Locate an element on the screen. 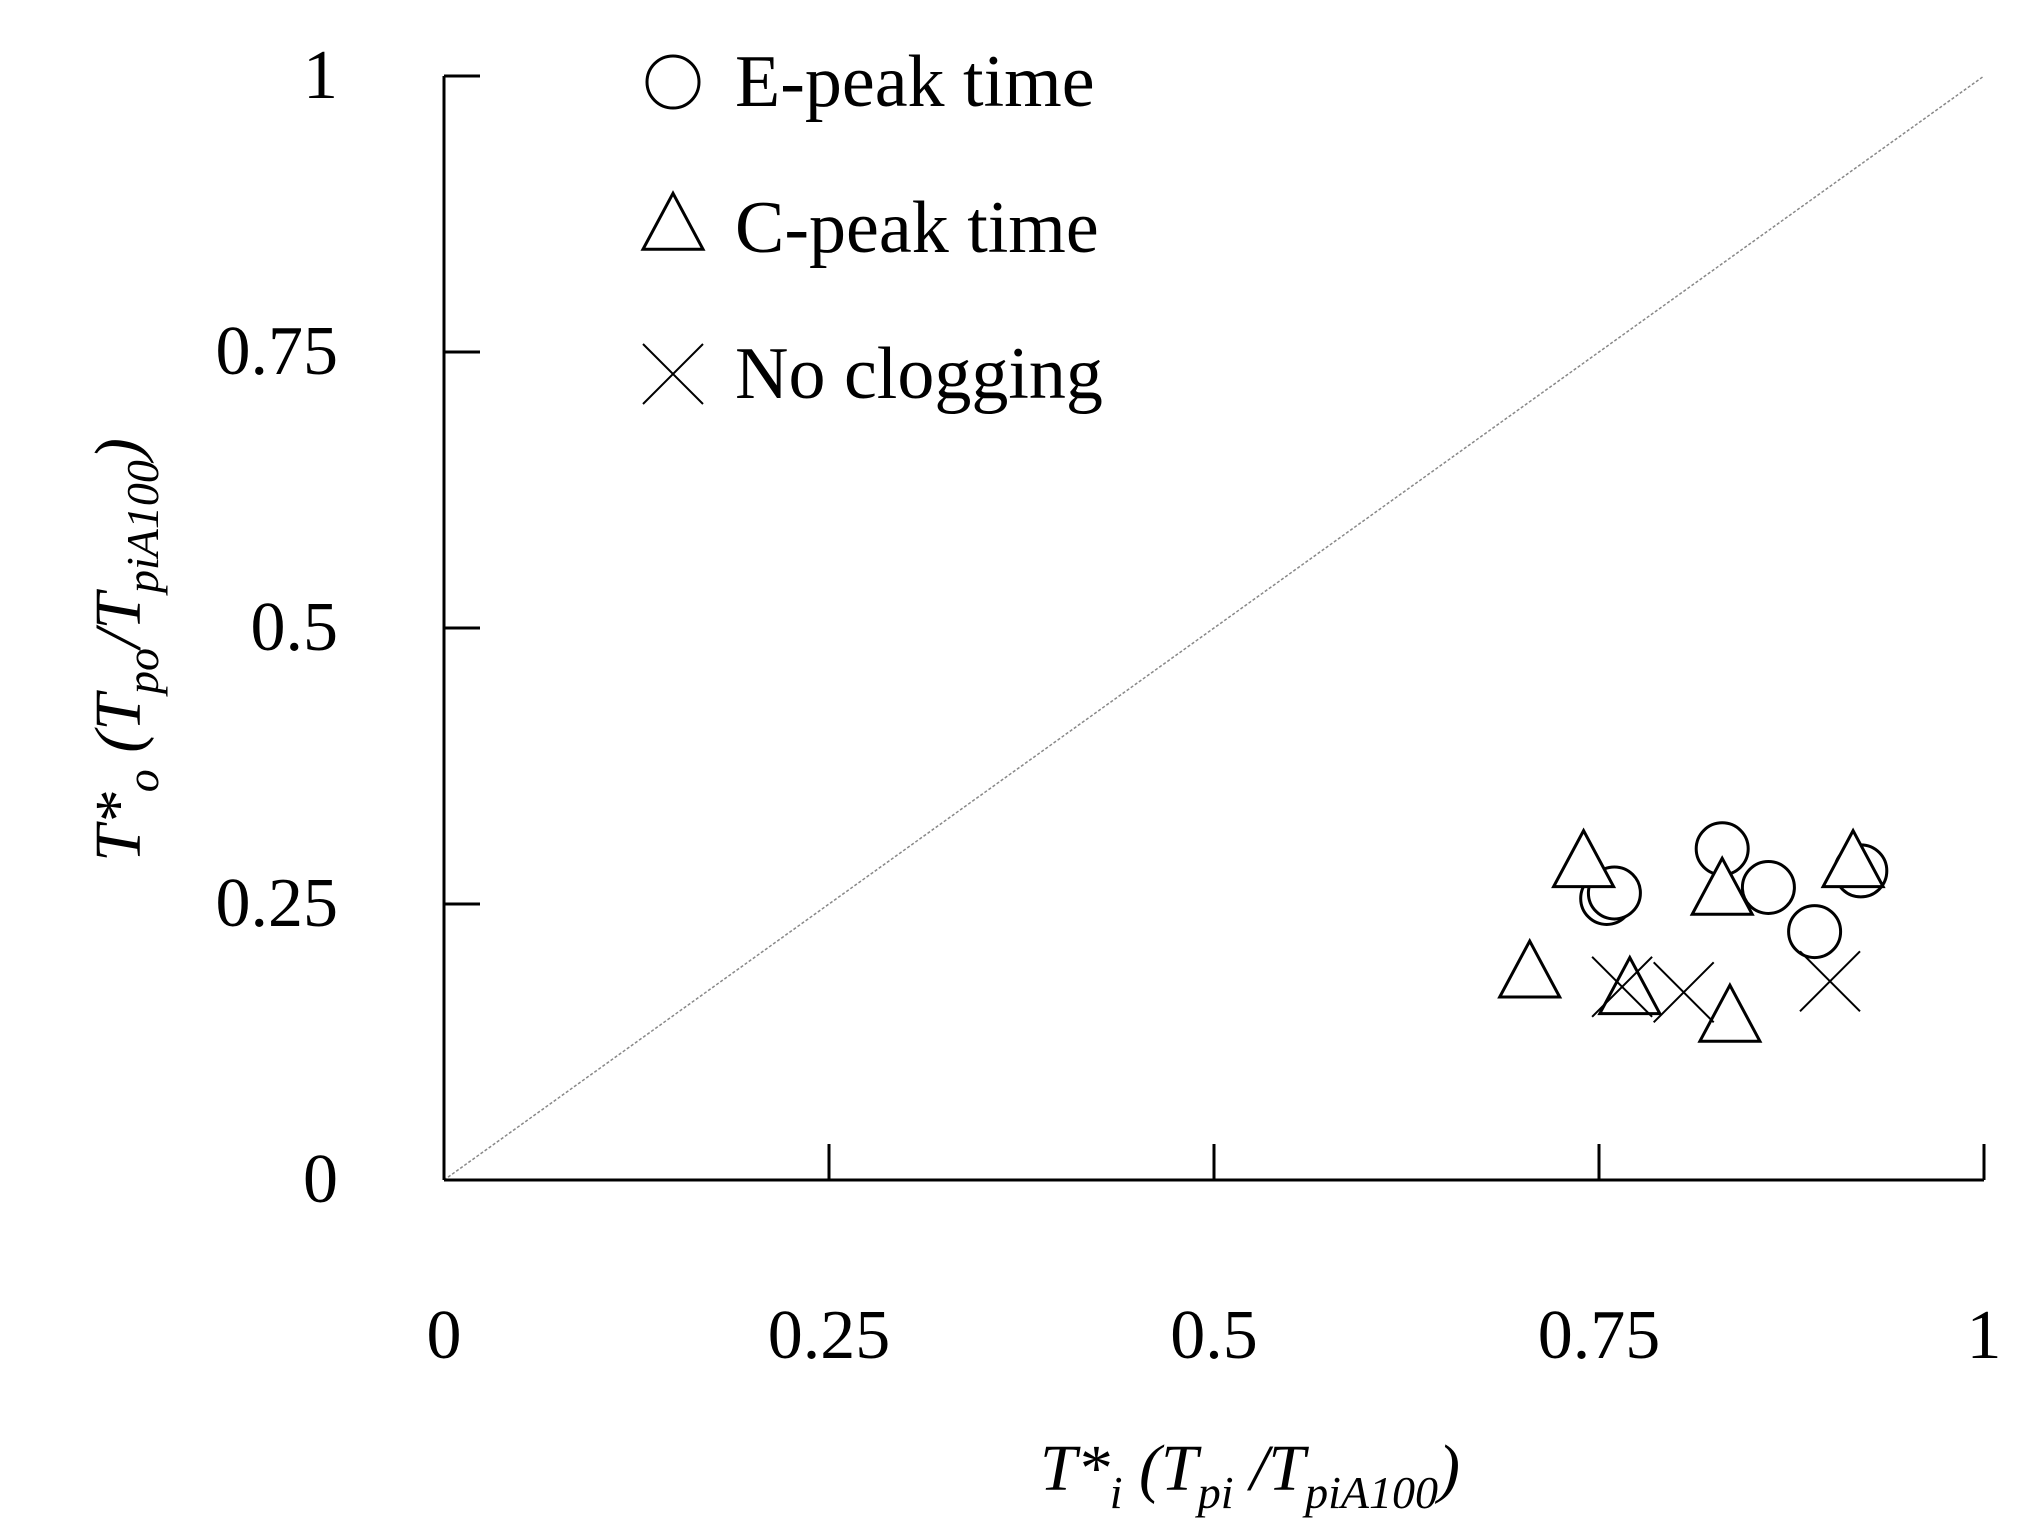 The height and width of the screenshot is (1522, 2022). x-tick-label: 1 is located at coordinates (1984, 1335).